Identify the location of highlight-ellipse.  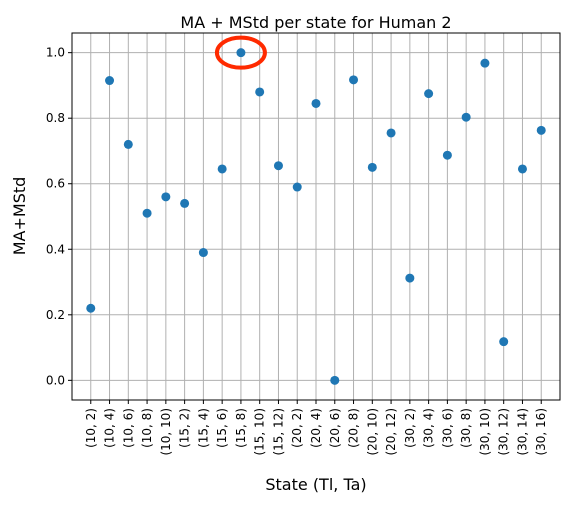
(240, 52).